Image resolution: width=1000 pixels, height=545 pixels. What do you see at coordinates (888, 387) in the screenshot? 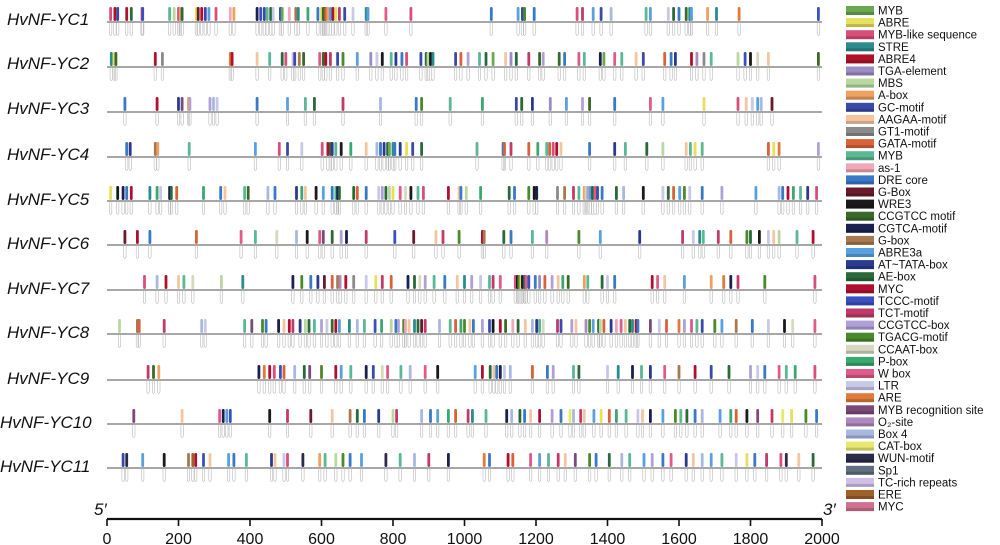
I see `legend-label: LTR` at bounding box center [888, 387].